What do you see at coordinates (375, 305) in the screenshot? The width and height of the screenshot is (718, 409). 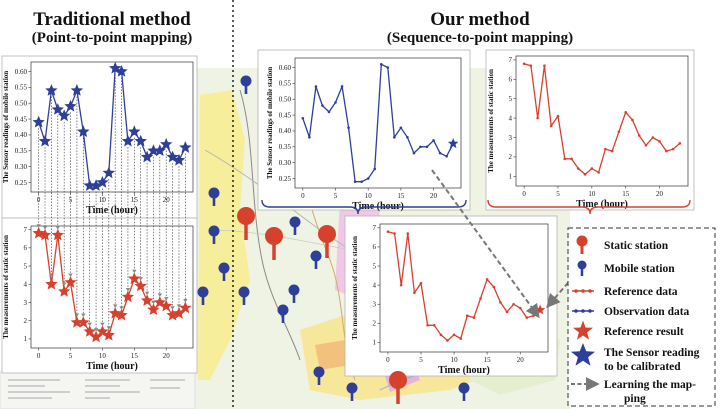 I see `y-tick-label: 3` at bounding box center [375, 305].